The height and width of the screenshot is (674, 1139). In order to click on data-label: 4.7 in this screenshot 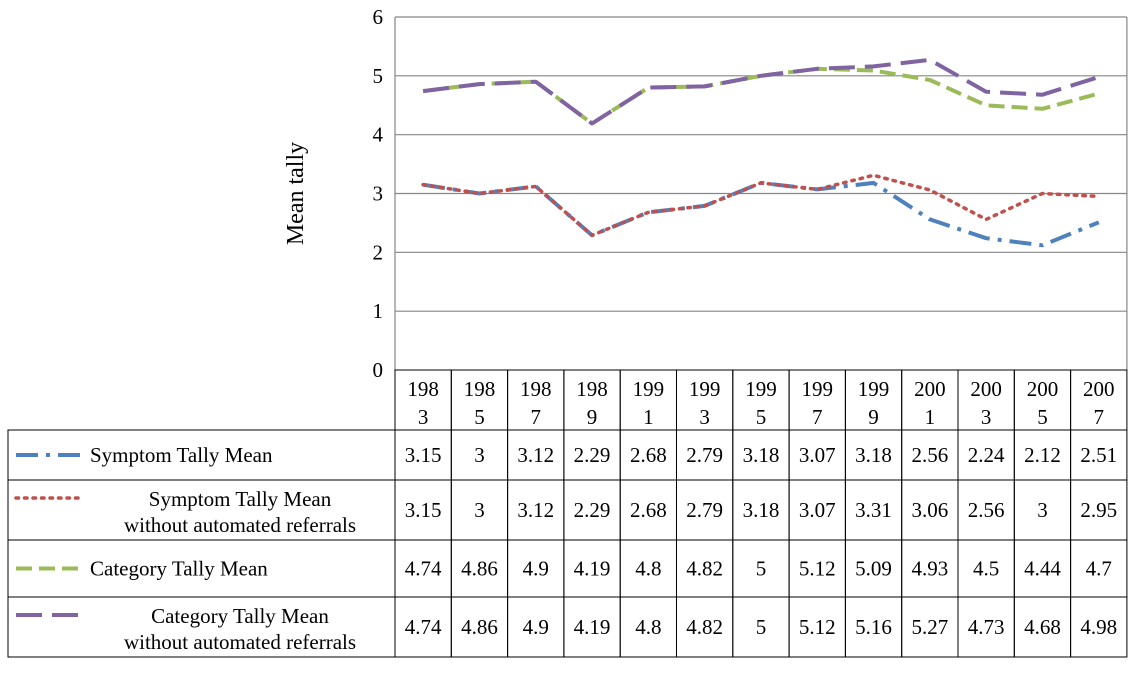, I will do `click(1099, 569)`.